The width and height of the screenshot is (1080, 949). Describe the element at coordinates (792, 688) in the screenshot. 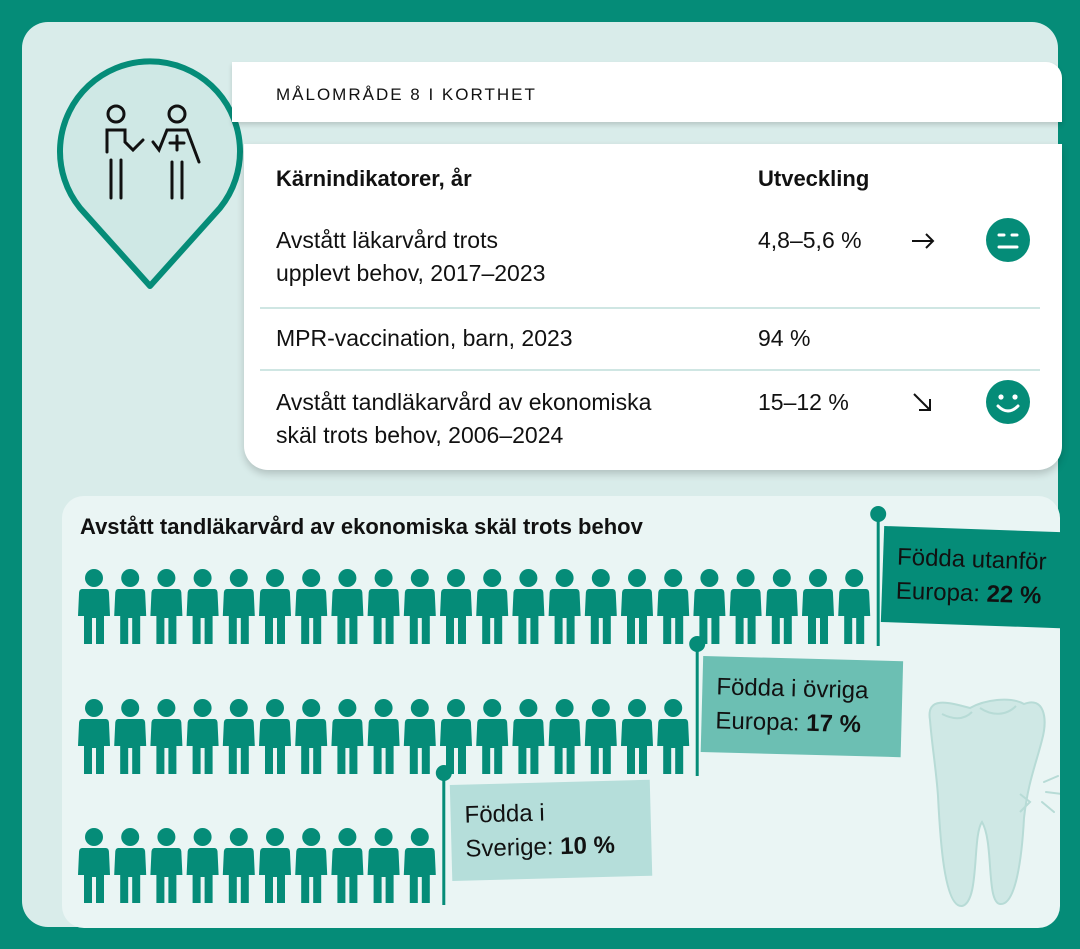

I see `flag-label-line1: Födda i övriga` at that location.